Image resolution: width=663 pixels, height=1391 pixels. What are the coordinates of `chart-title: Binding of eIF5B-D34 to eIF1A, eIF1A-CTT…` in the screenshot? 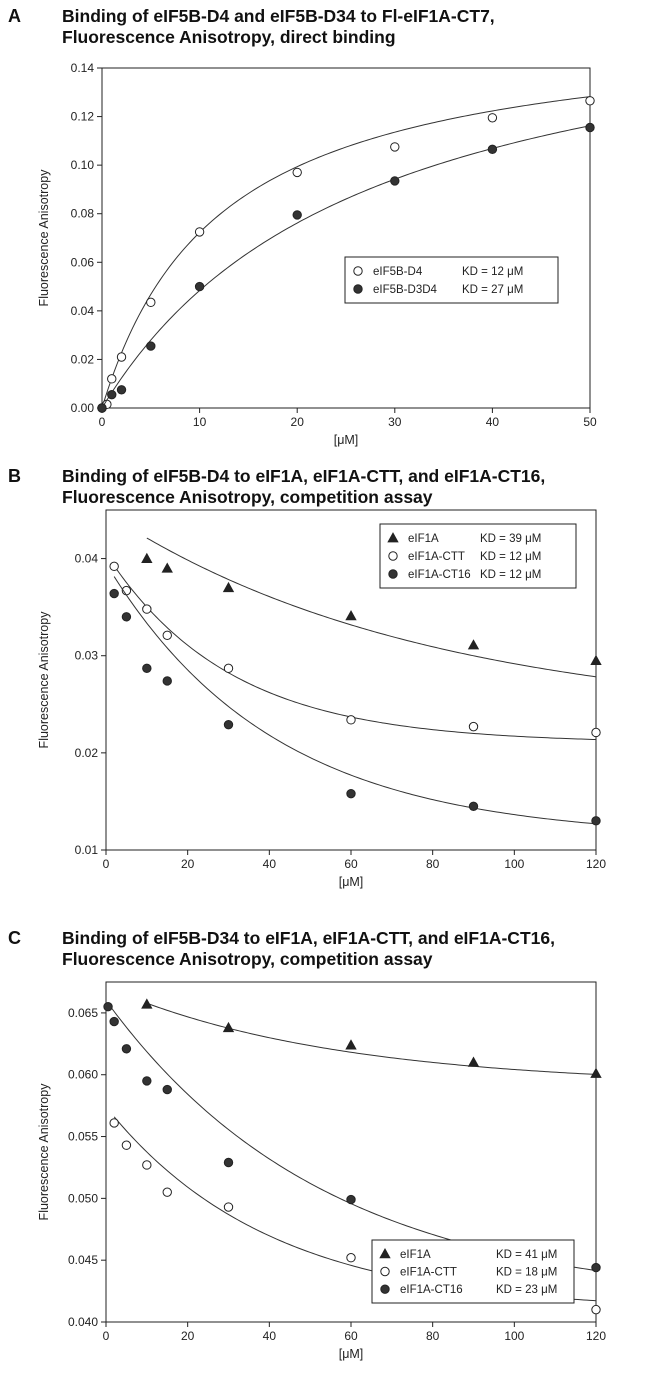 It's located at (308, 949).